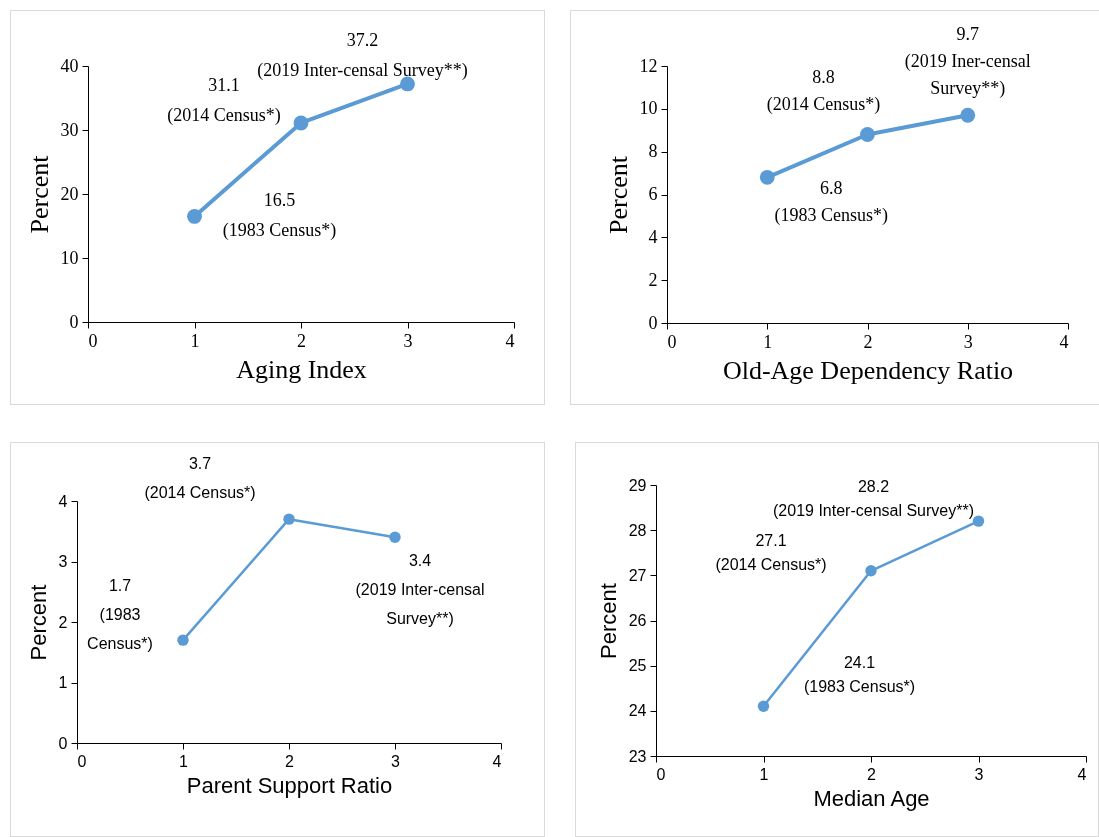 Image resolution: width=1099 pixels, height=837 pixels. What do you see at coordinates (63, 682) in the screenshot?
I see `y-tick-label: 1` at bounding box center [63, 682].